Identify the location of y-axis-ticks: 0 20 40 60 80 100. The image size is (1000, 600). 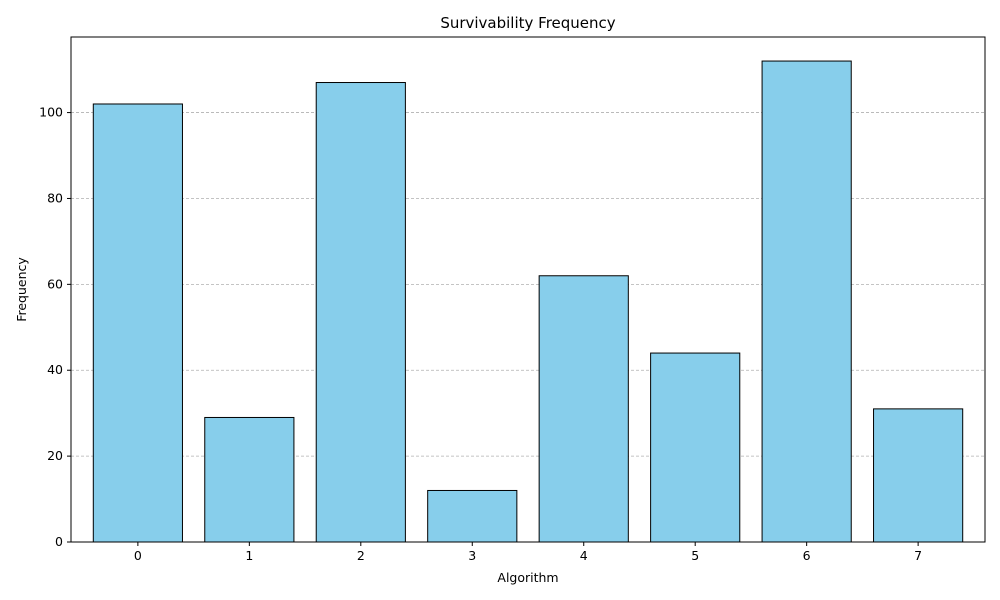
(55, 327).